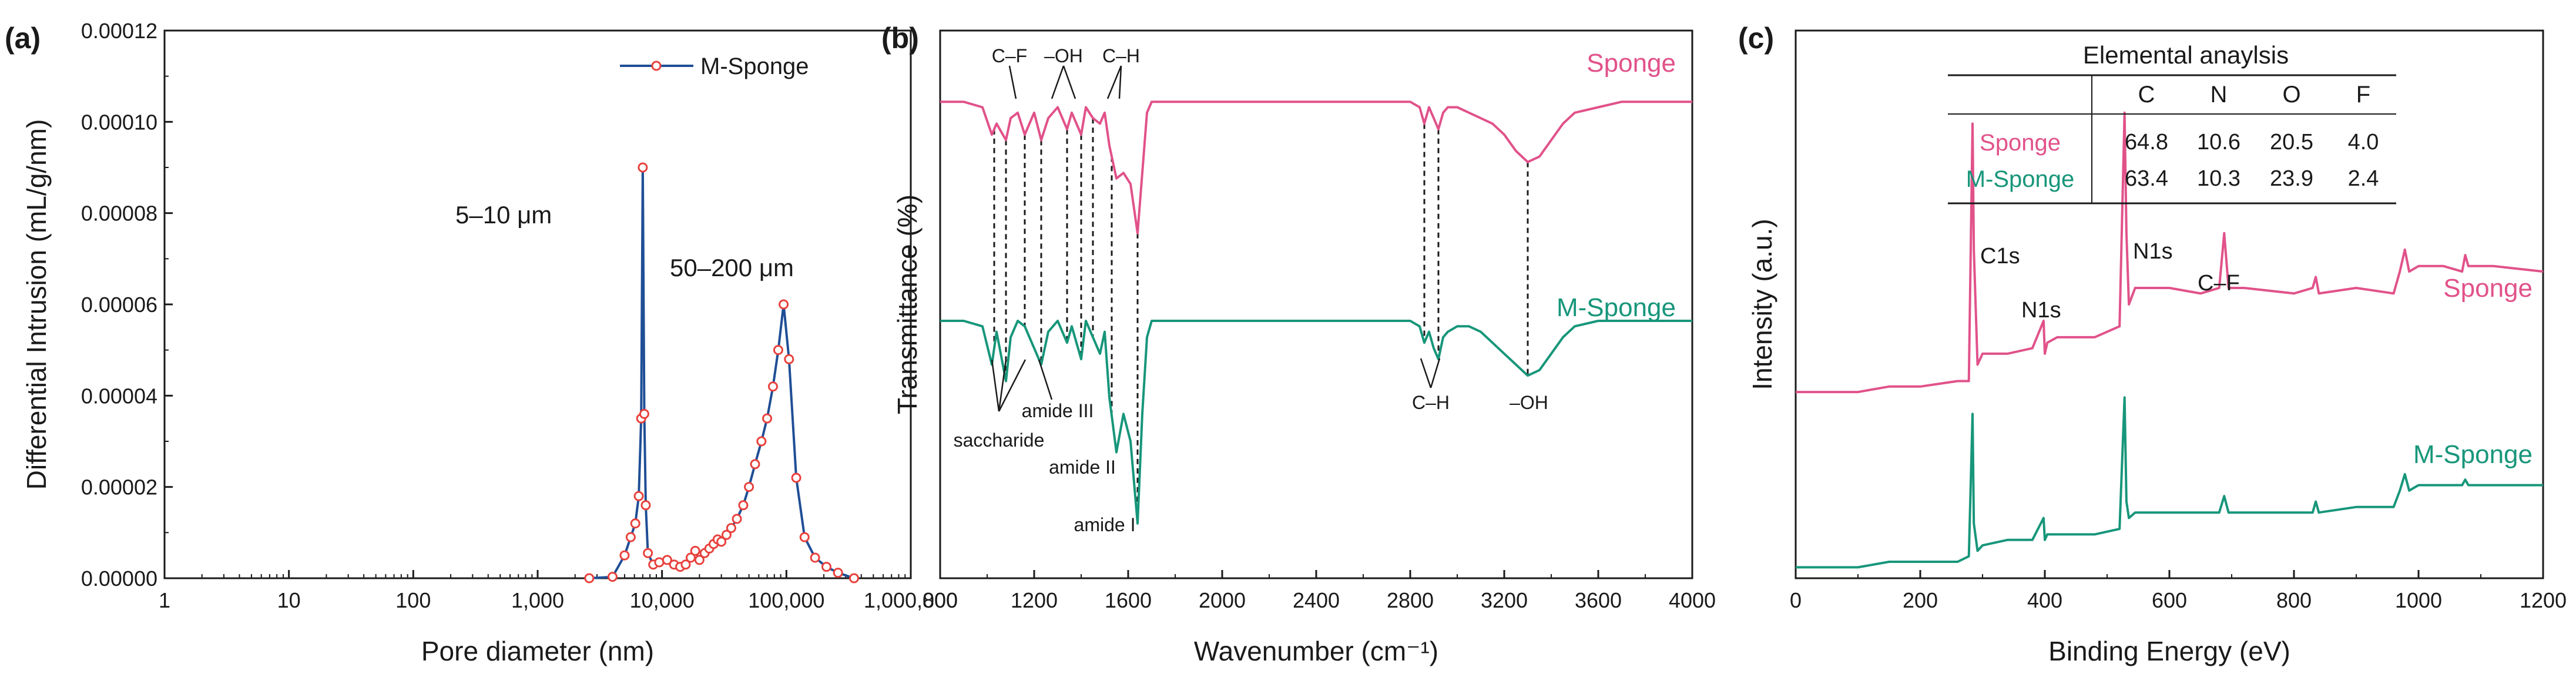  What do you see at coordinates (2186, 55) in the screenshot?
I see `table-title: Elemental anaylsis` at bounding box center [2186, 55].